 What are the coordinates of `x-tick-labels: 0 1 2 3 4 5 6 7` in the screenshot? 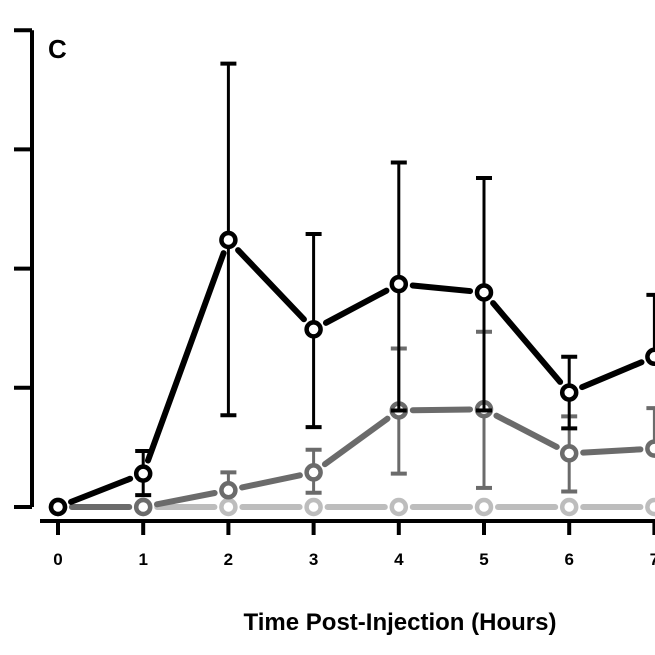 It's located at (354, 559).